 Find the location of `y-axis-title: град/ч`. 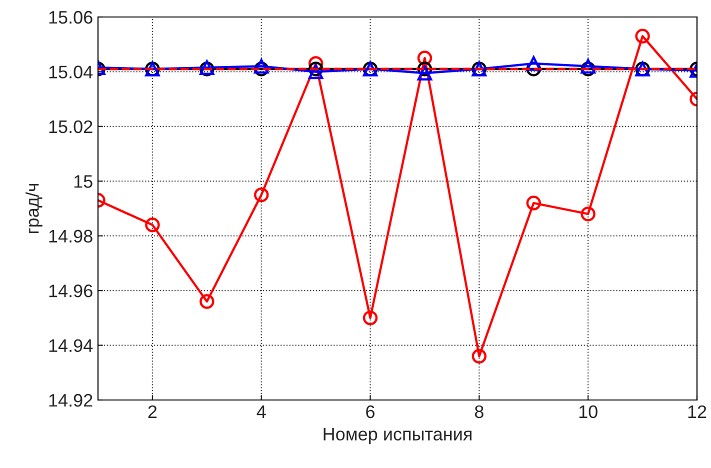

y-axis-title: град/ч is located at coordinates (34, 209).